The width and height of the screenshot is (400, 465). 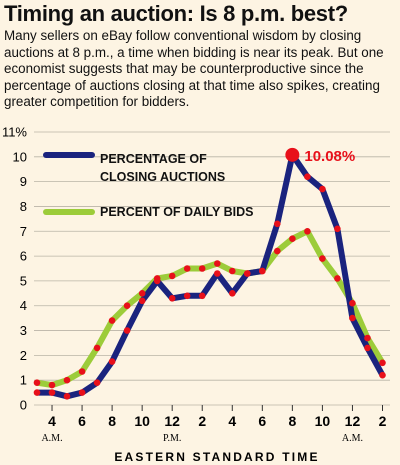 I want to click on chart-title: Timing an auction: Is 8 p.m. best?, so click(x=176, y=13).